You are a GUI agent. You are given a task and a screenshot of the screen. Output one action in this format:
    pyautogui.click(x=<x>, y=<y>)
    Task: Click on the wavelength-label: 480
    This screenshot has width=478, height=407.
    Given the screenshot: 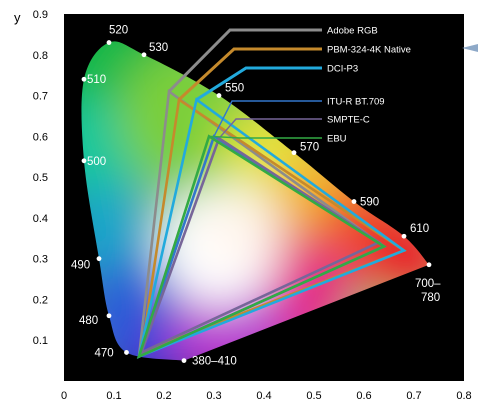 What is the action you would take?
    pyautogui.click(x=88, y=321)
    